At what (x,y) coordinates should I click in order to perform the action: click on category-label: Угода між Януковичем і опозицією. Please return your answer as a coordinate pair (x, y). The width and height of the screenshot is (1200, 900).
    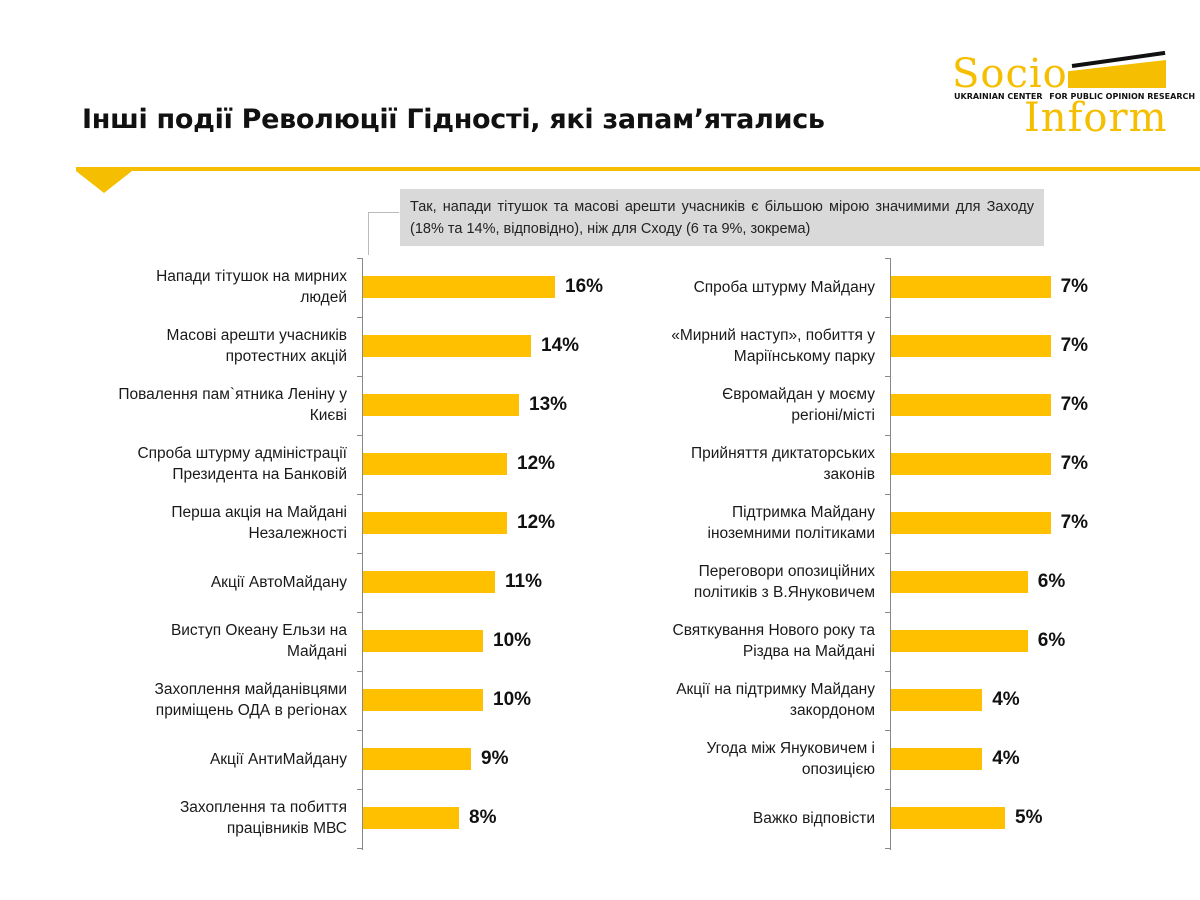
    Looking at the image, I should click on (725, 759).